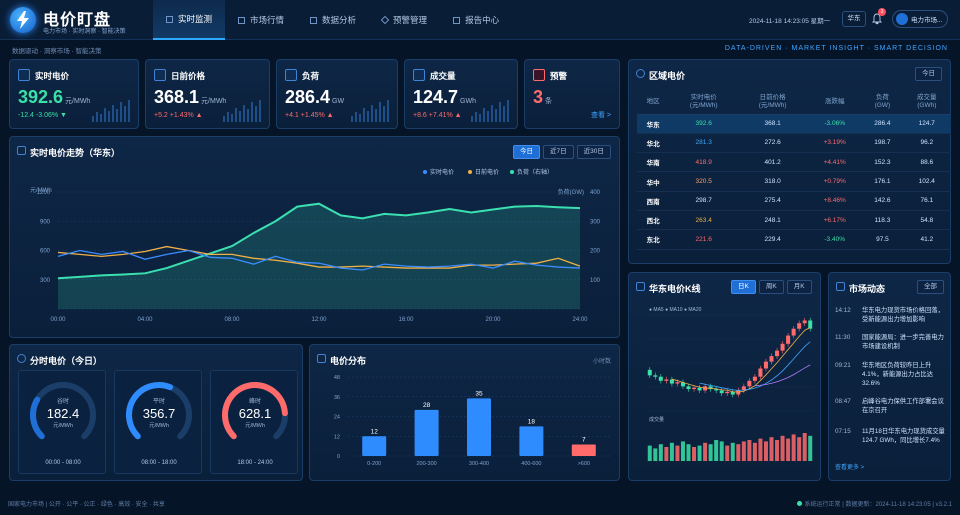 The image size is (960, 515). I want to click on kpi-value: 368.1 元/MWh, so click(190, 97).